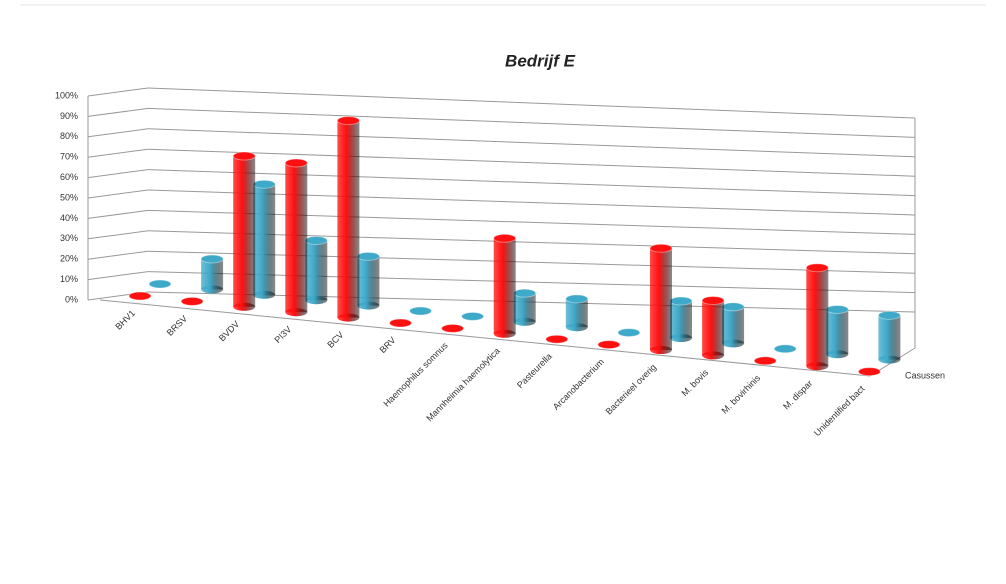 The image size is (1006, 584). Describe the element at coordinates (925, 375) in the screenshot. I see `series-label: Casussen` at that location.